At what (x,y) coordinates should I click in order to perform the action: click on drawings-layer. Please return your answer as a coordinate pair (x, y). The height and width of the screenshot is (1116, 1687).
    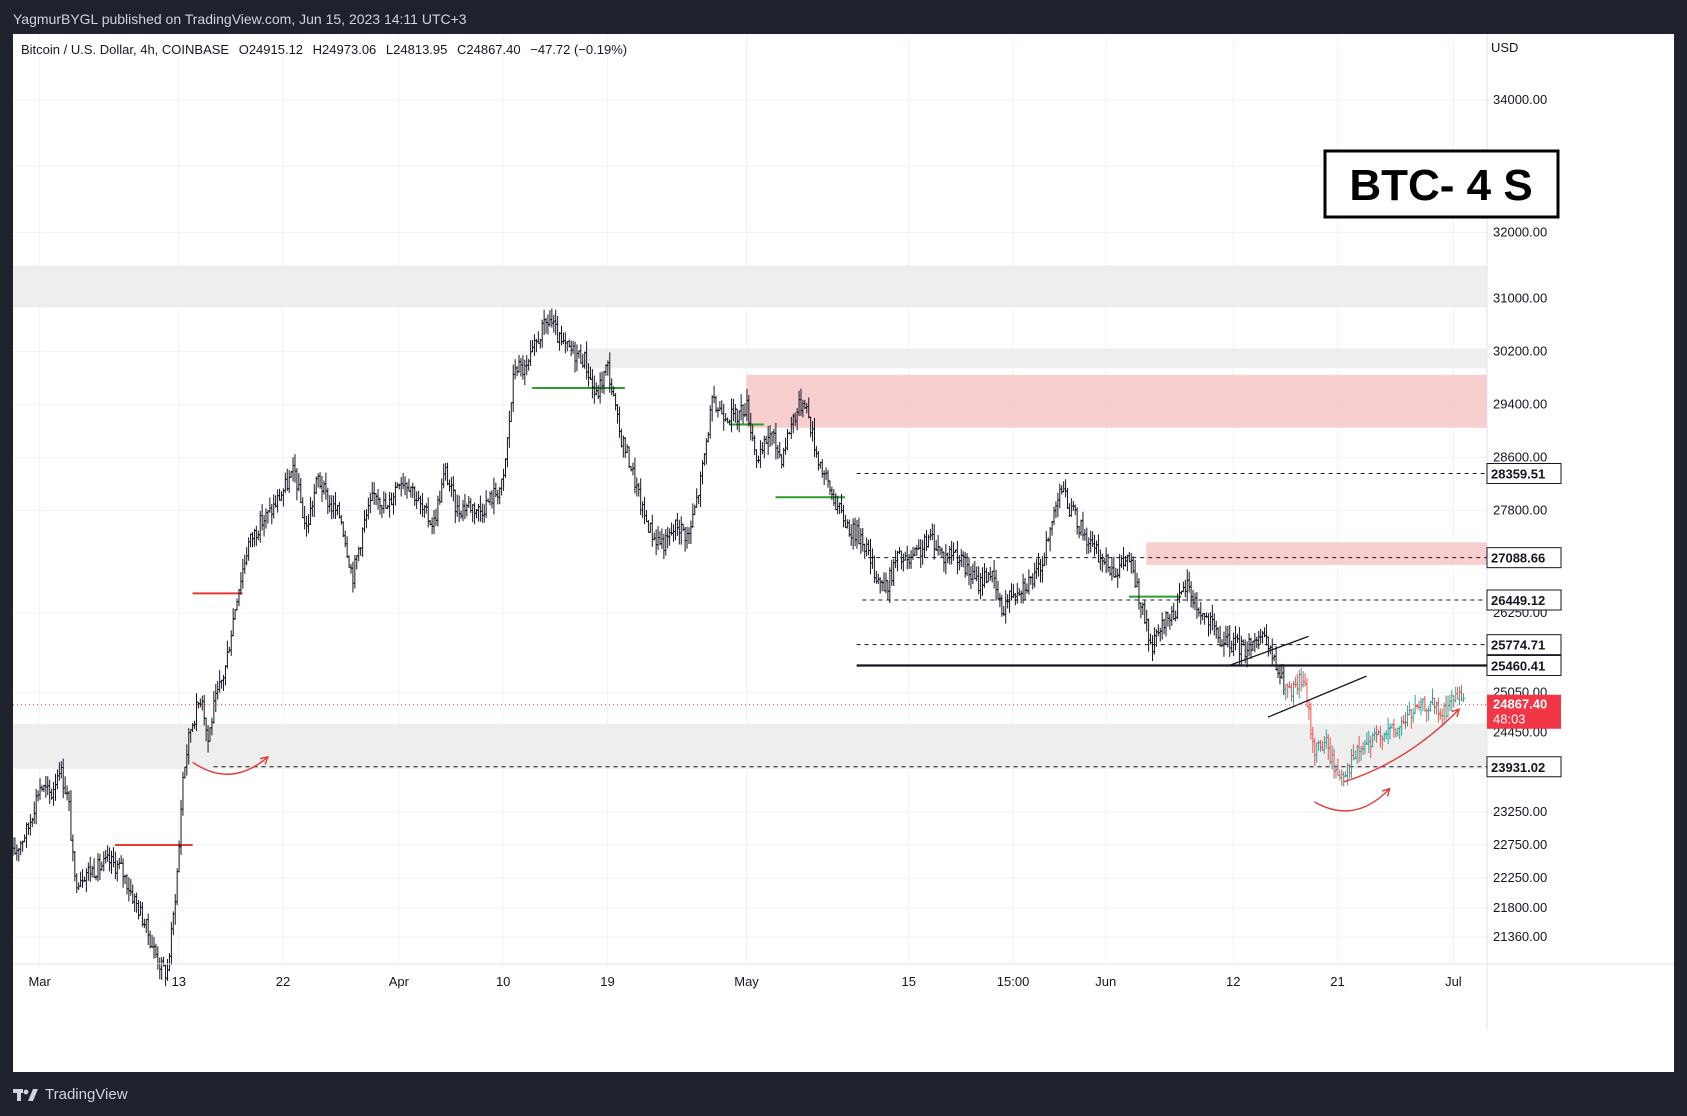
    Looking at the image, I should click on (826, 723).